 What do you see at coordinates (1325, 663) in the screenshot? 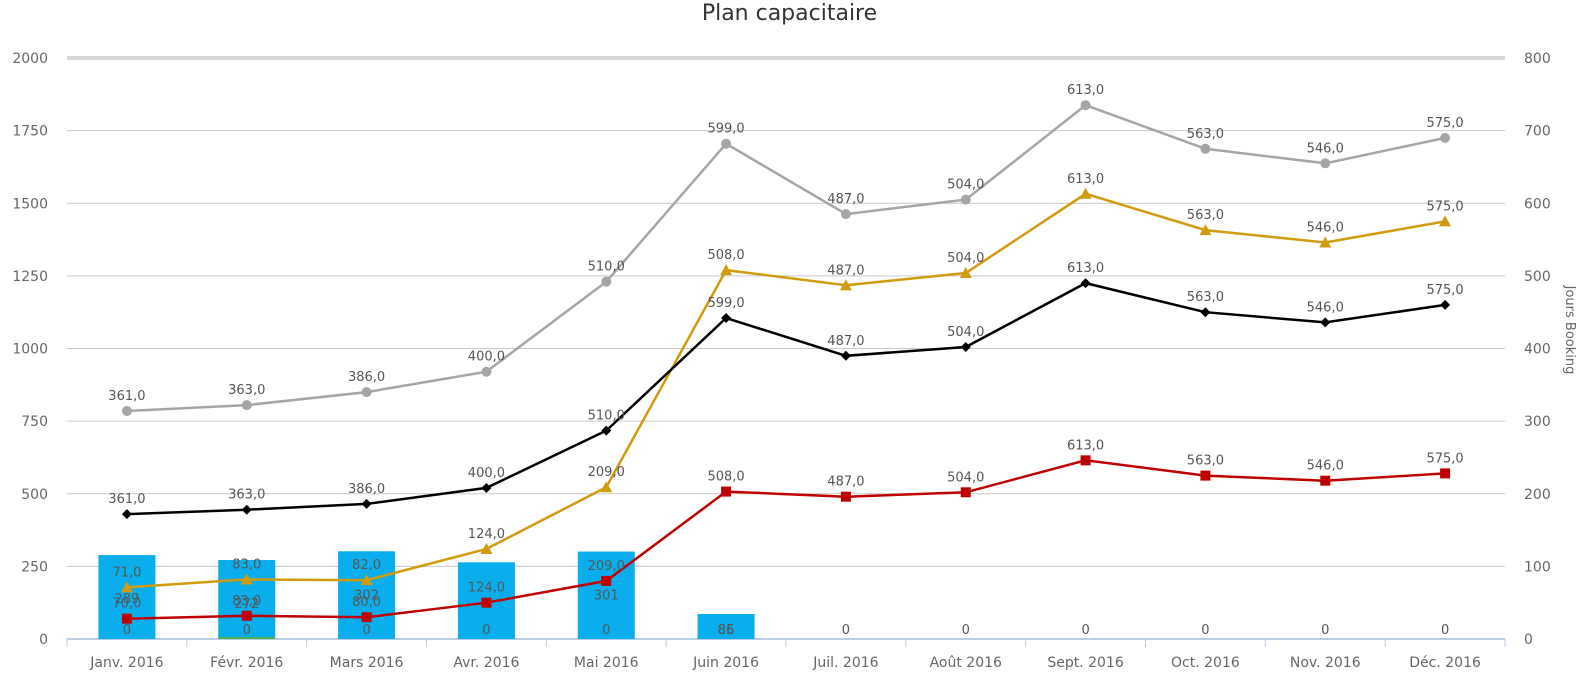
I see `x-tick-label: Nov. 2016` at bounding box center [1325, 663].